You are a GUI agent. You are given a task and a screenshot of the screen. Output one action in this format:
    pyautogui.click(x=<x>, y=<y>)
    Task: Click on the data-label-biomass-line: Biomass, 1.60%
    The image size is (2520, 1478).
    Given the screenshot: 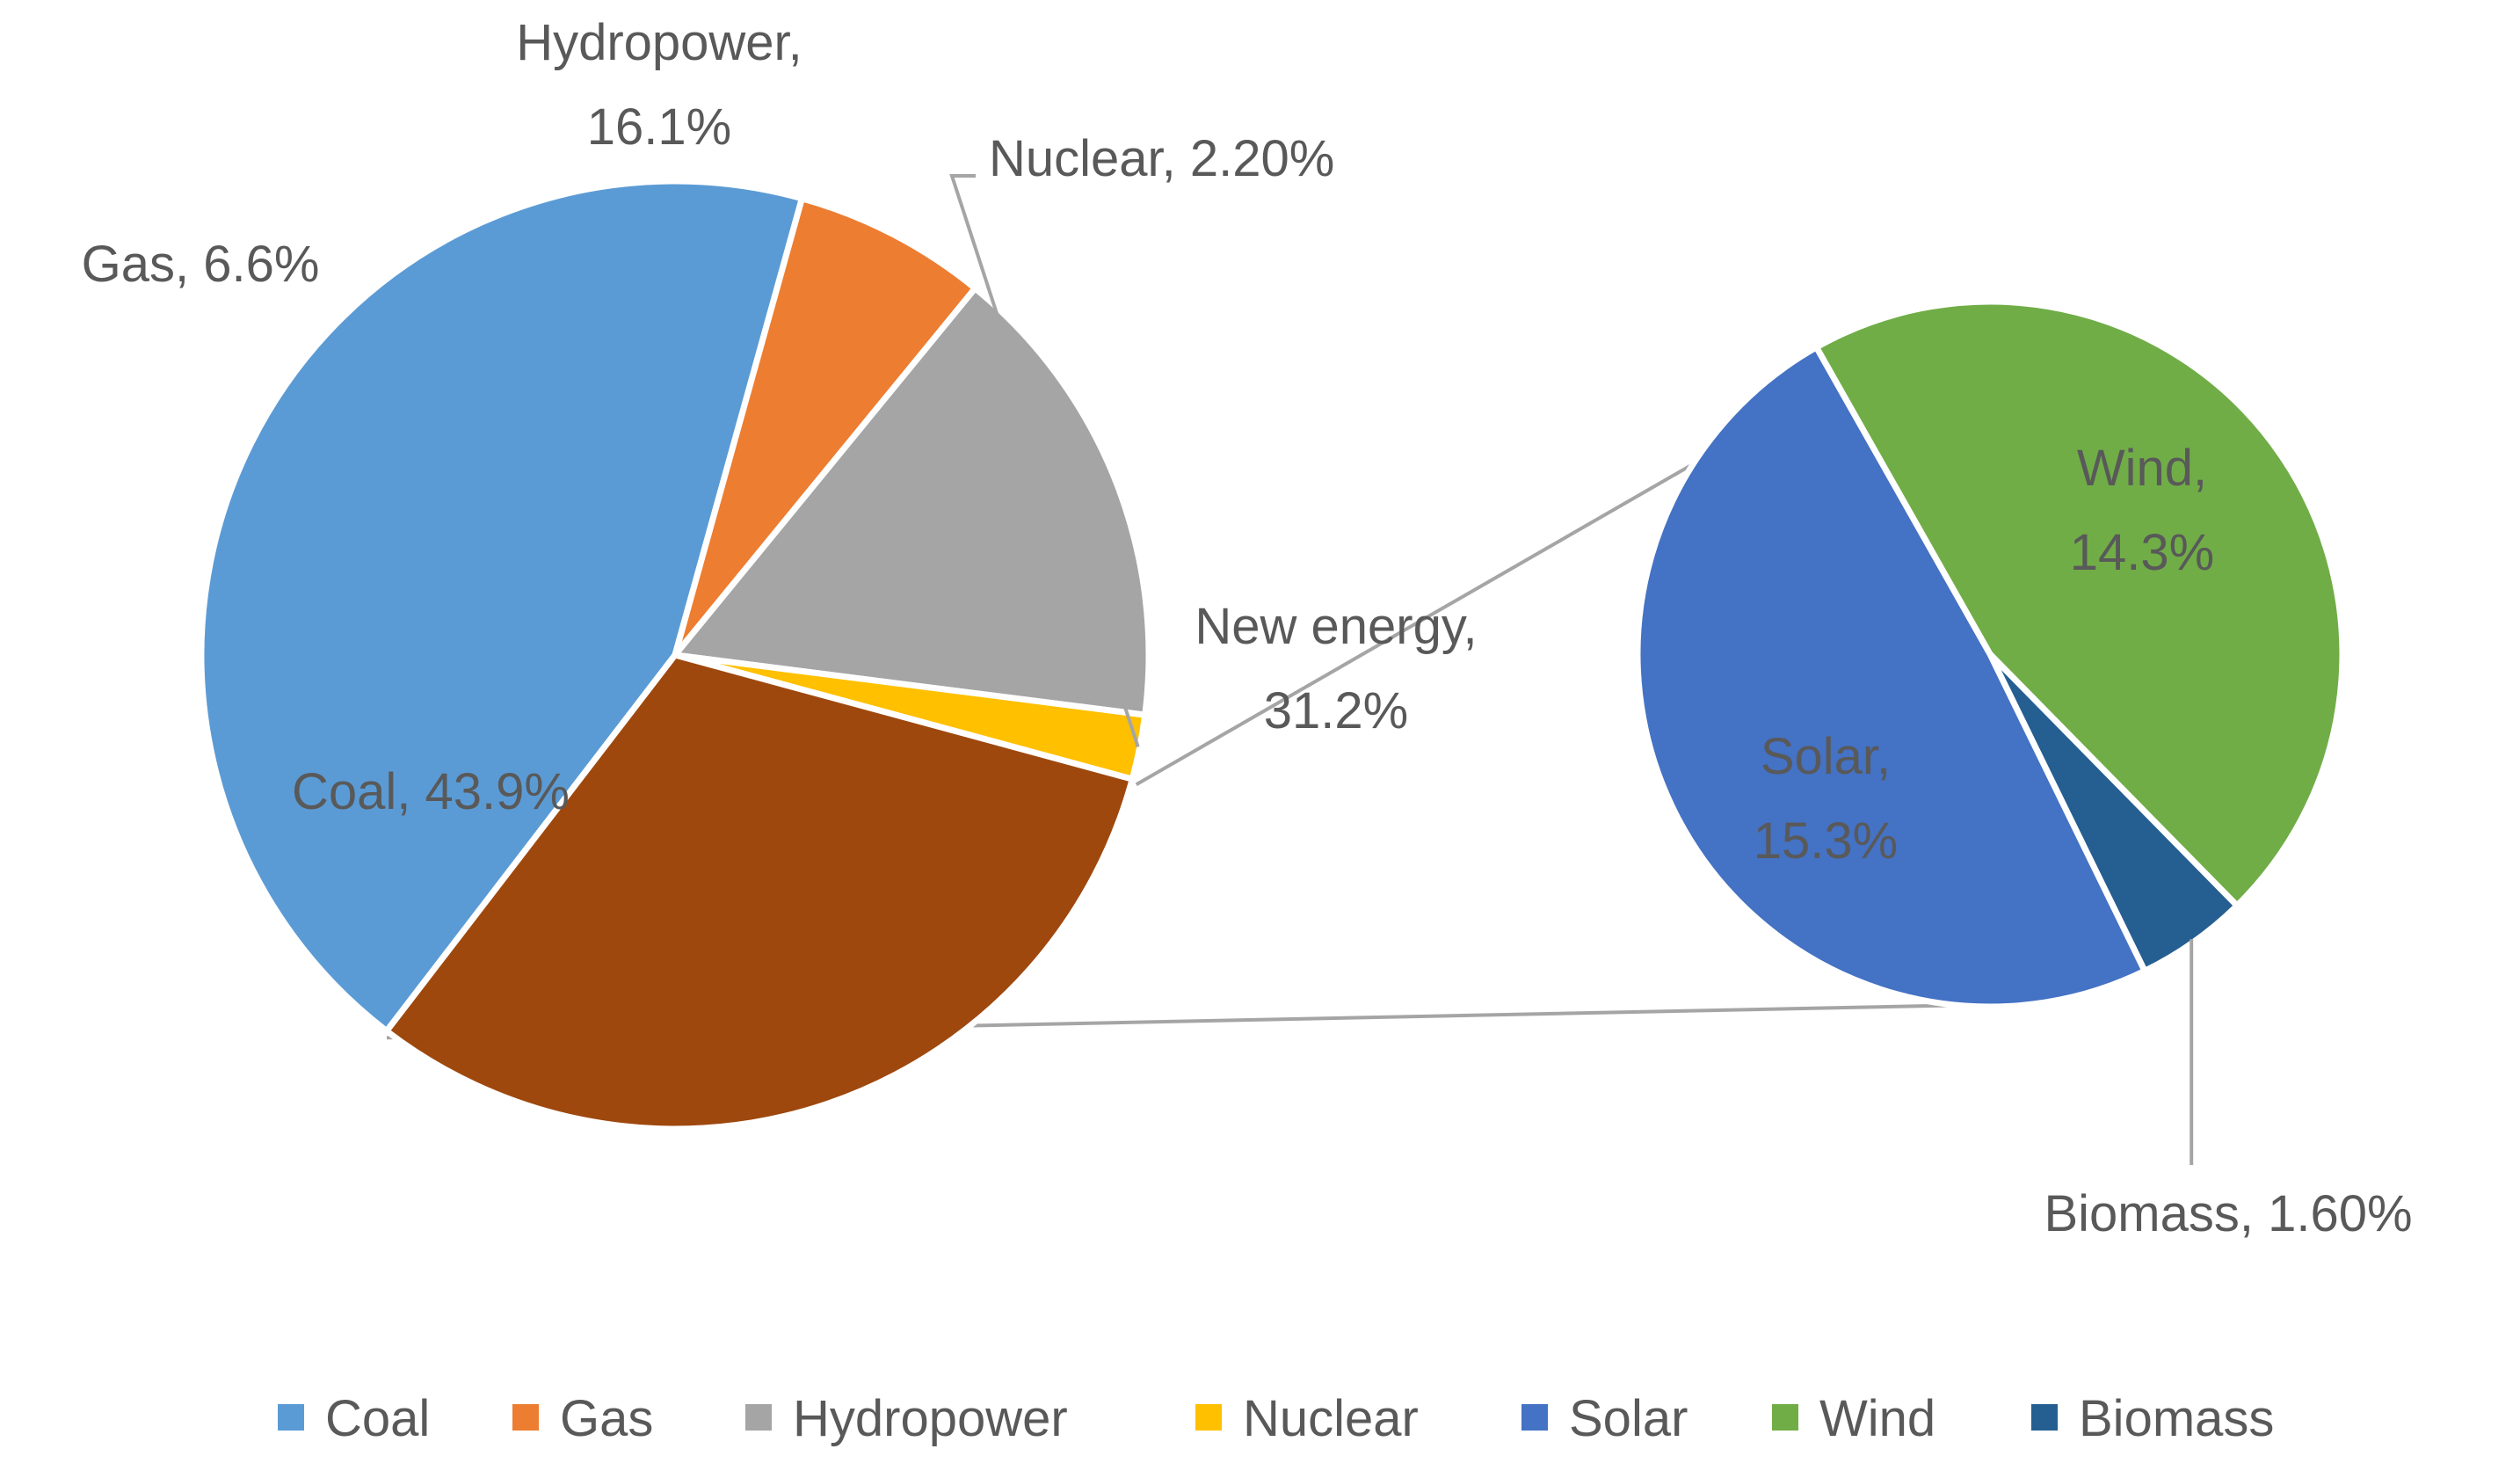 What is the action you would take?
    pyautogui.click(x=2228, y=1214)
    